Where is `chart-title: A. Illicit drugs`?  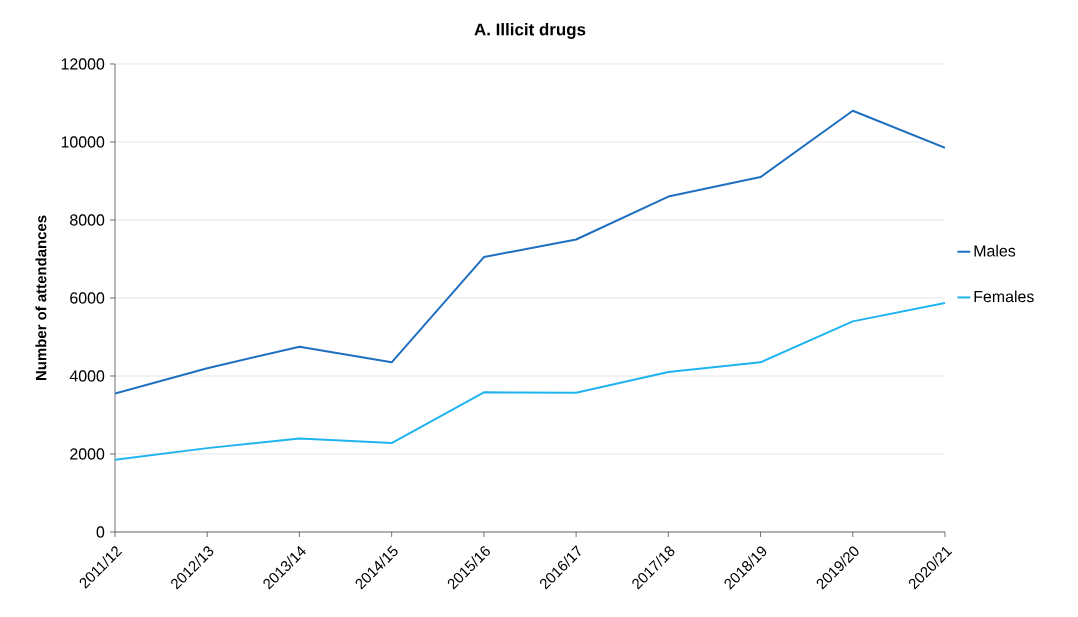
chart-title: A. Illicit drugs is located at coordinates (530, 31).